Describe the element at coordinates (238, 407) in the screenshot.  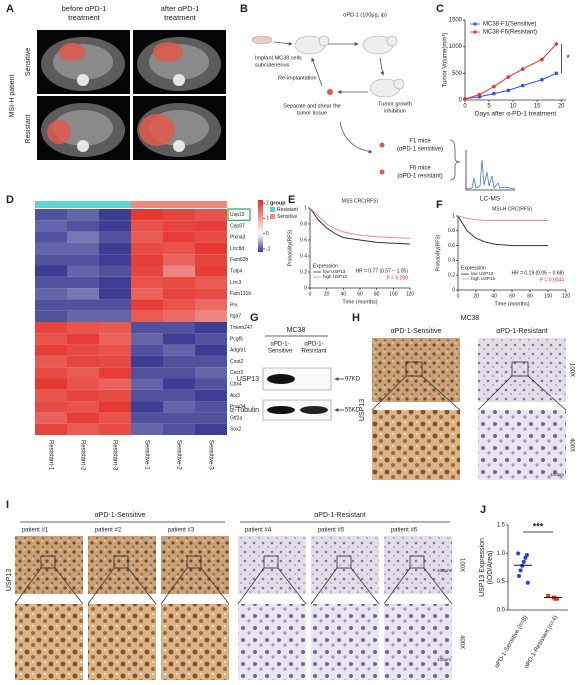
I see `row-label: Prss34` at that location.